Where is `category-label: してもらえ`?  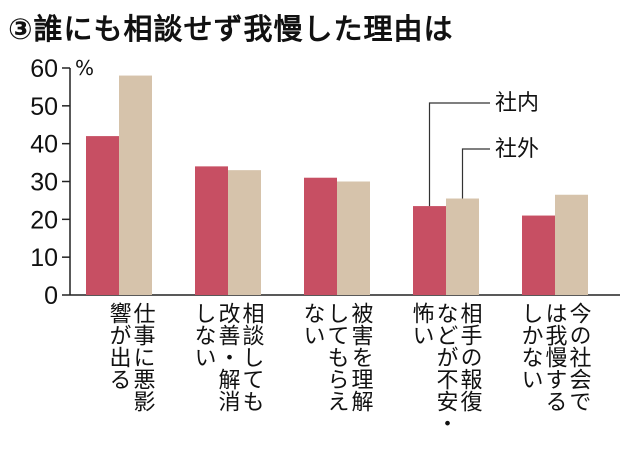 category-label: してもらえ is located at coordinates (336, 357).